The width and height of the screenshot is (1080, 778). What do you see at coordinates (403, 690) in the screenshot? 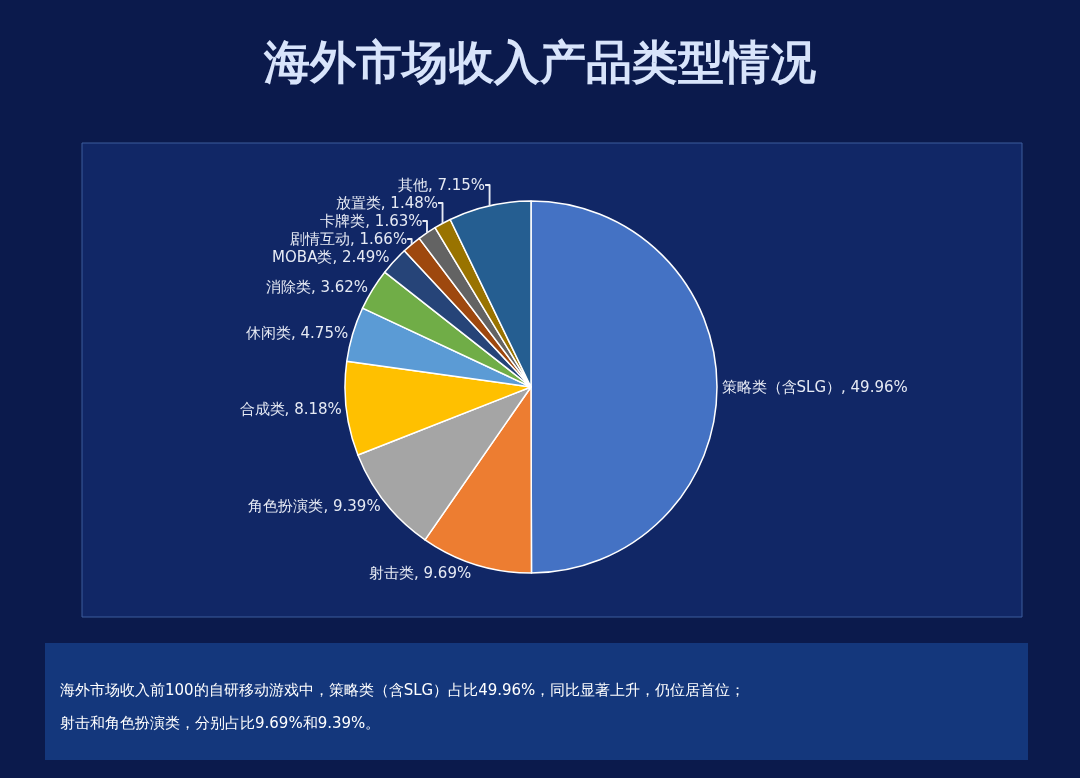
I see `text: 海外市场收入前100的自研移动游戏中，策略类（含SLG）占比49.96%，同比显著上升，仍位居首位；` at bounding box center [403, 690].